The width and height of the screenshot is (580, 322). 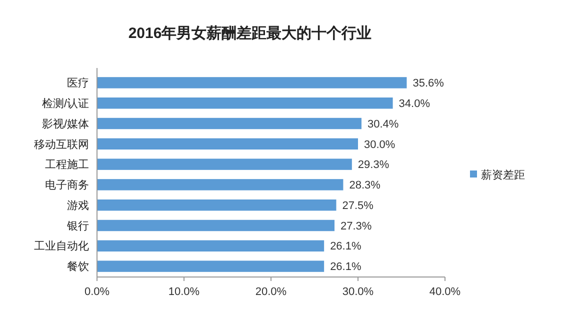 I want to click on y-tick-label: 移动互联网, so click(x=61, y=144).